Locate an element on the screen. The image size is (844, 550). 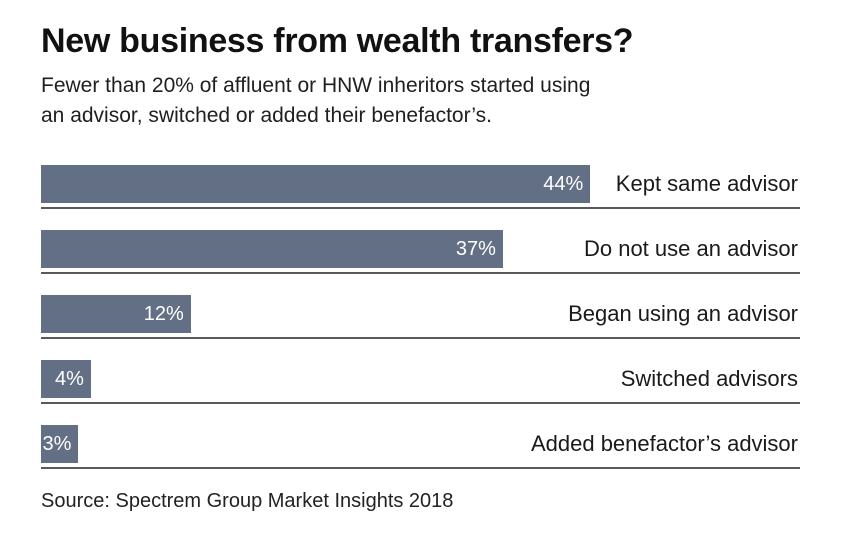
bar-category-label: Do not use an advisor is located at coordinates (690, 248).